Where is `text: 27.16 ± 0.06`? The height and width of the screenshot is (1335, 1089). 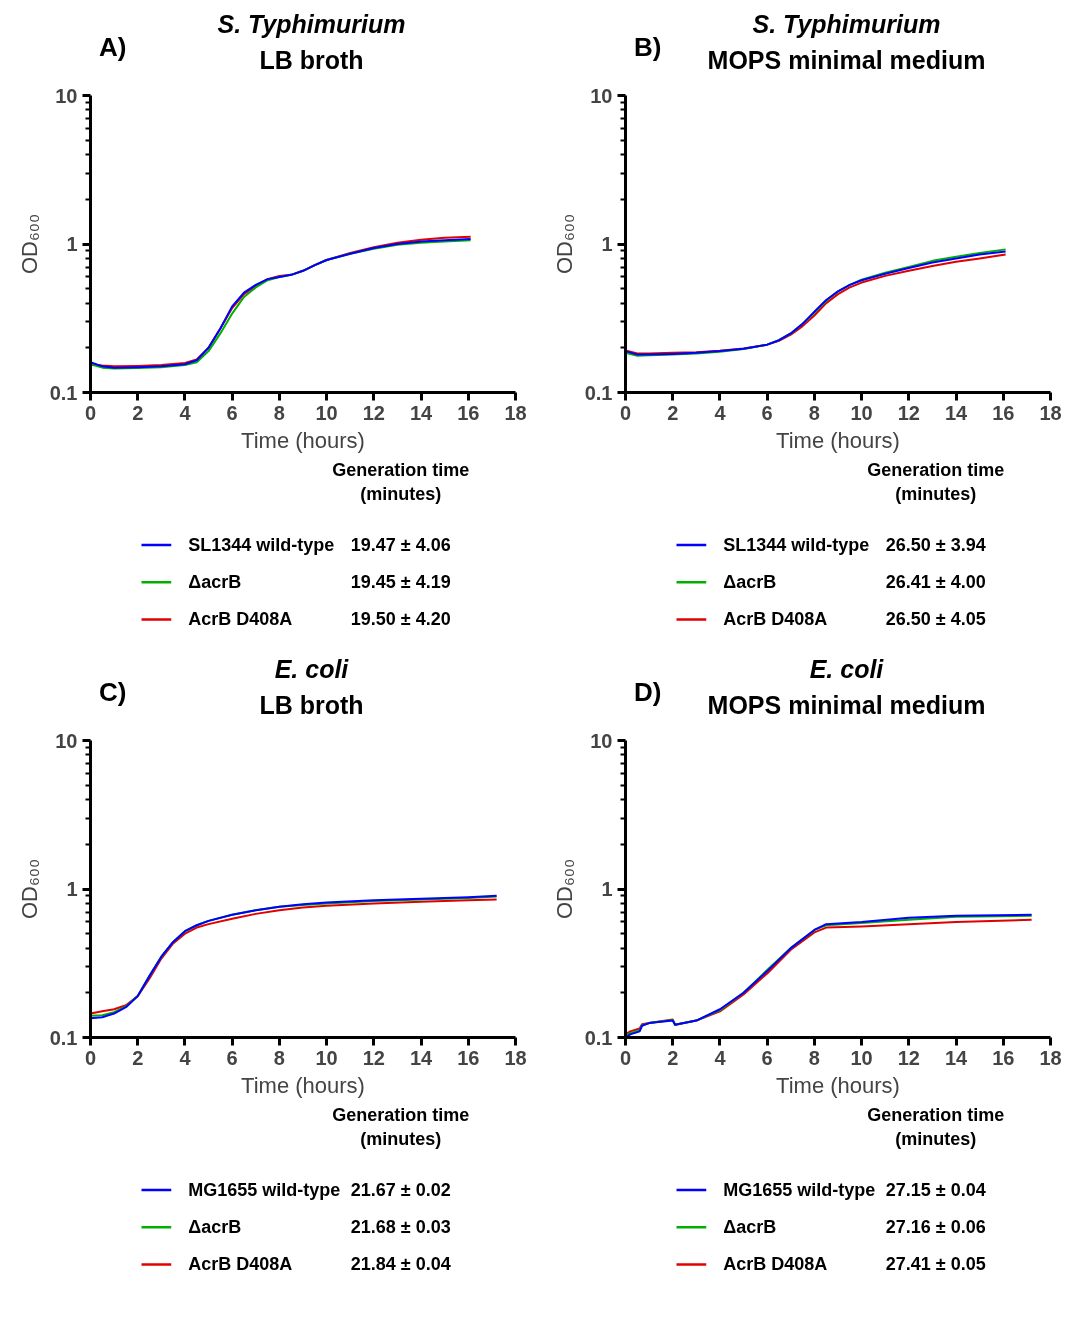 text: 27.16 ± 0.06 is located at coordinates (935, 1227).